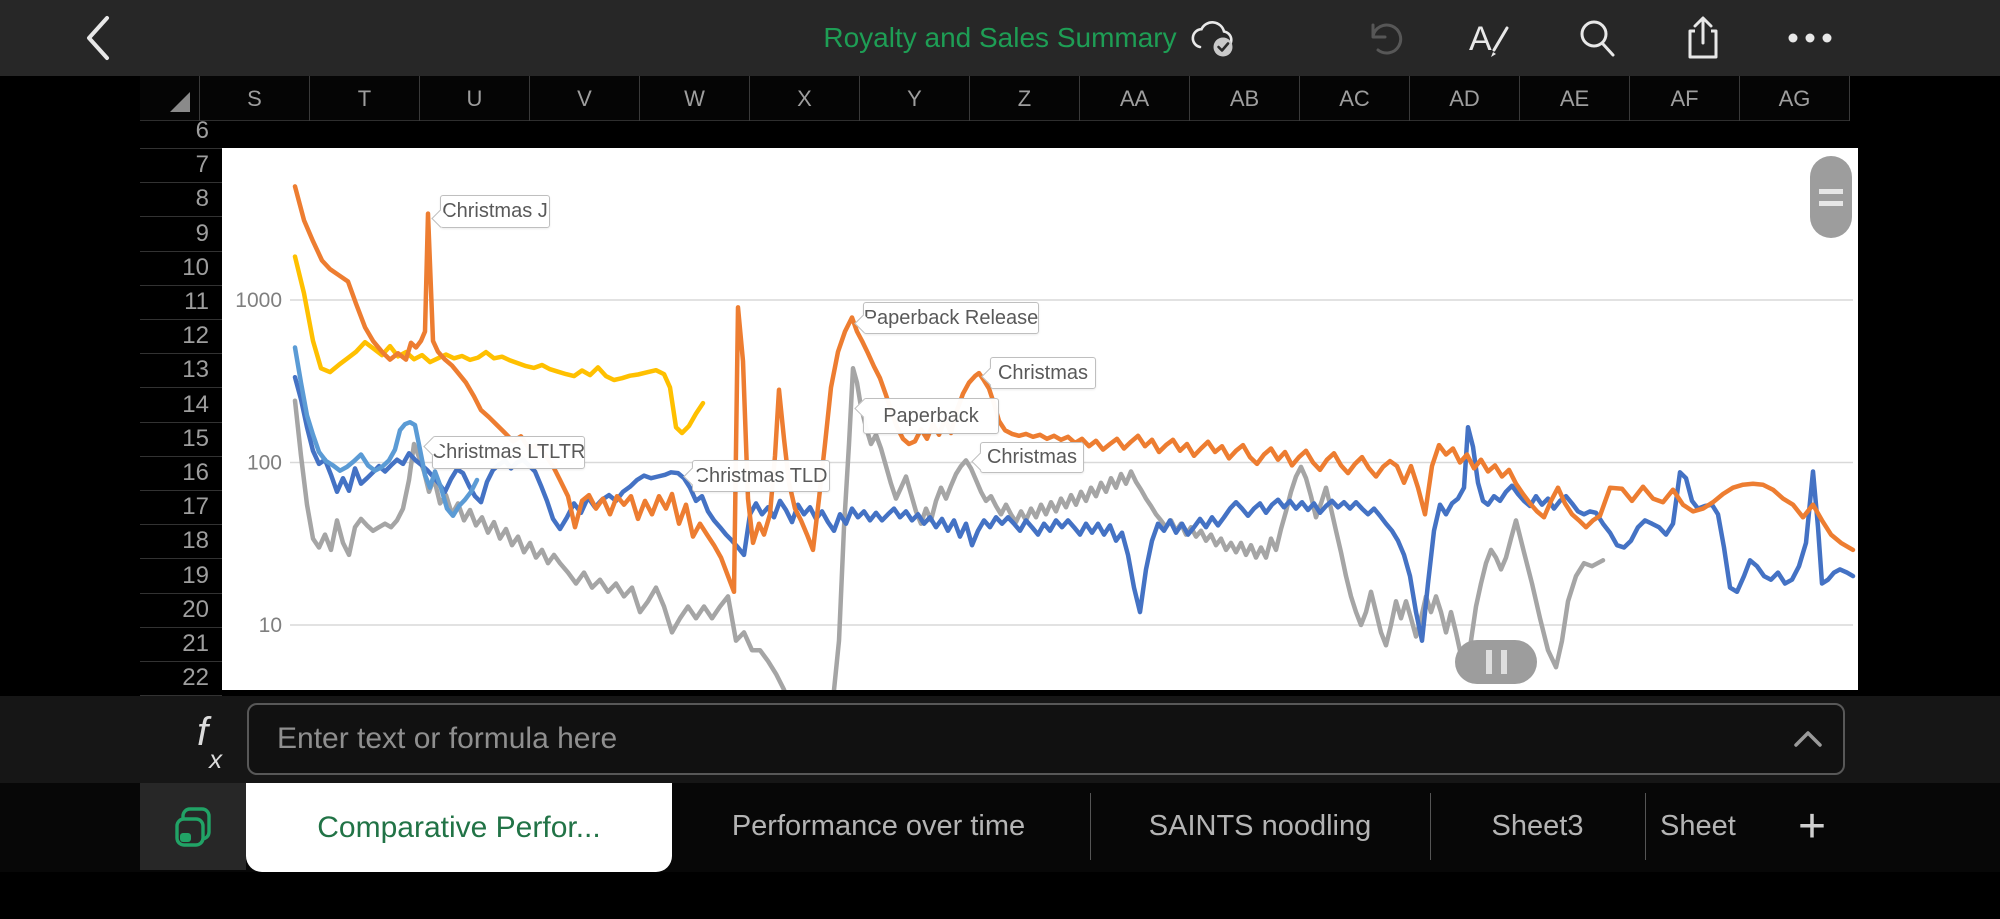 The height and width of the screenshot is (919, 2000). Describe the element at coordinates (1575, 98) in the screenshot. I see `column-header-AE: AE` at that location.